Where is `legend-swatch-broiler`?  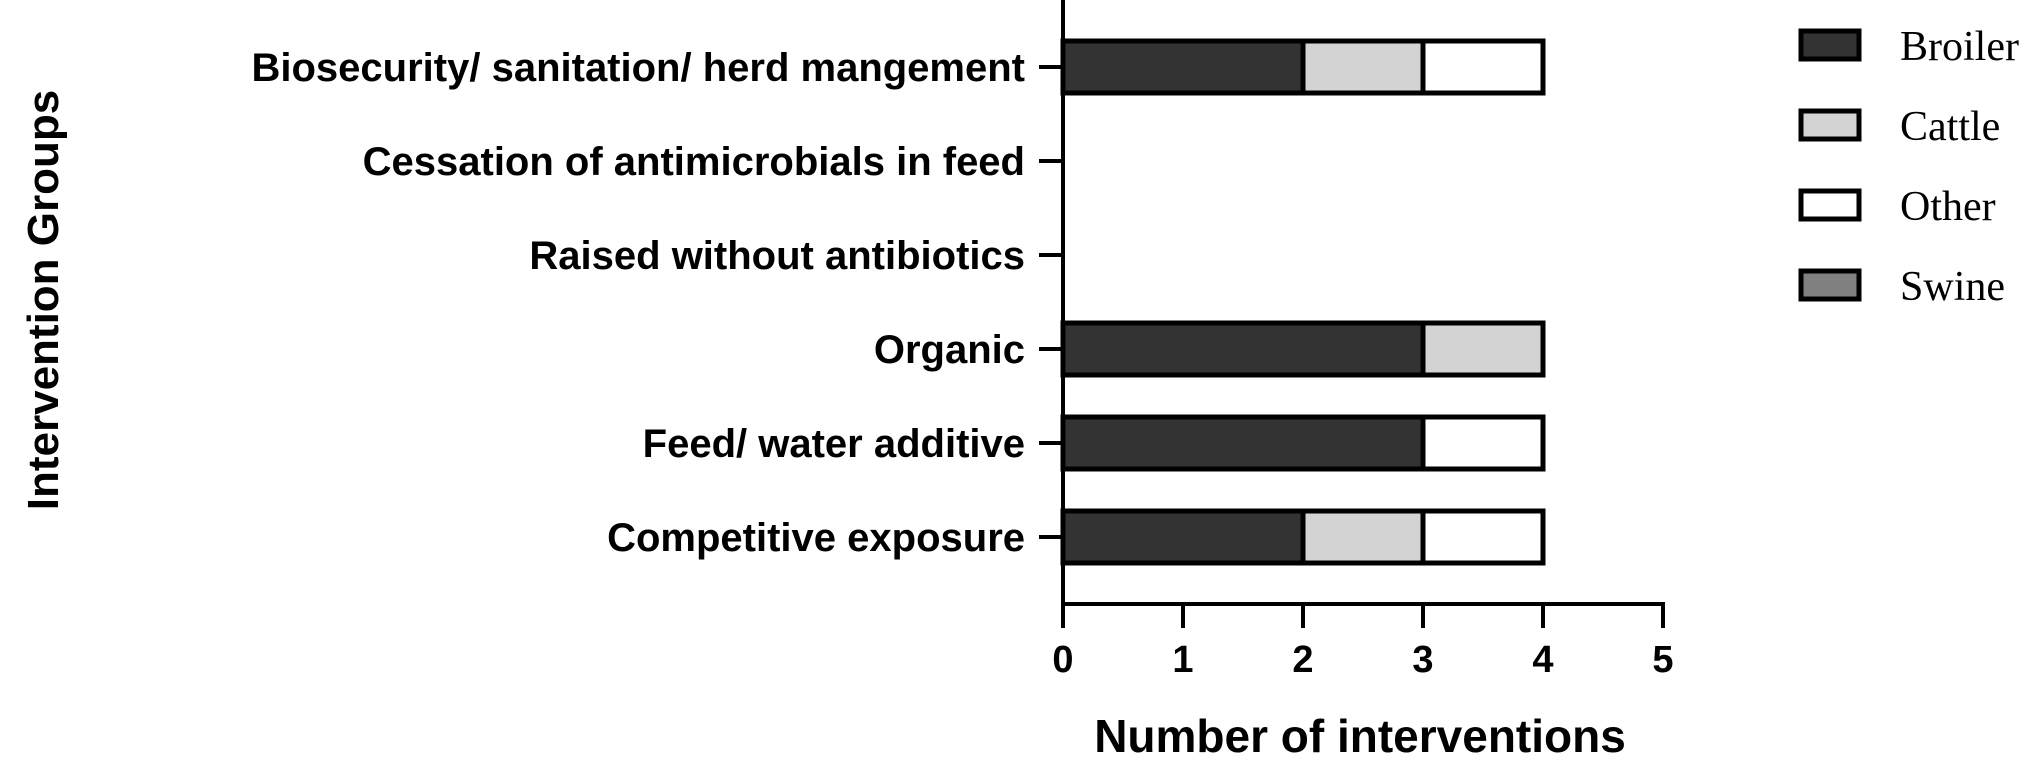 legend-swatch-broiler is located at coordinates (1830, 45).